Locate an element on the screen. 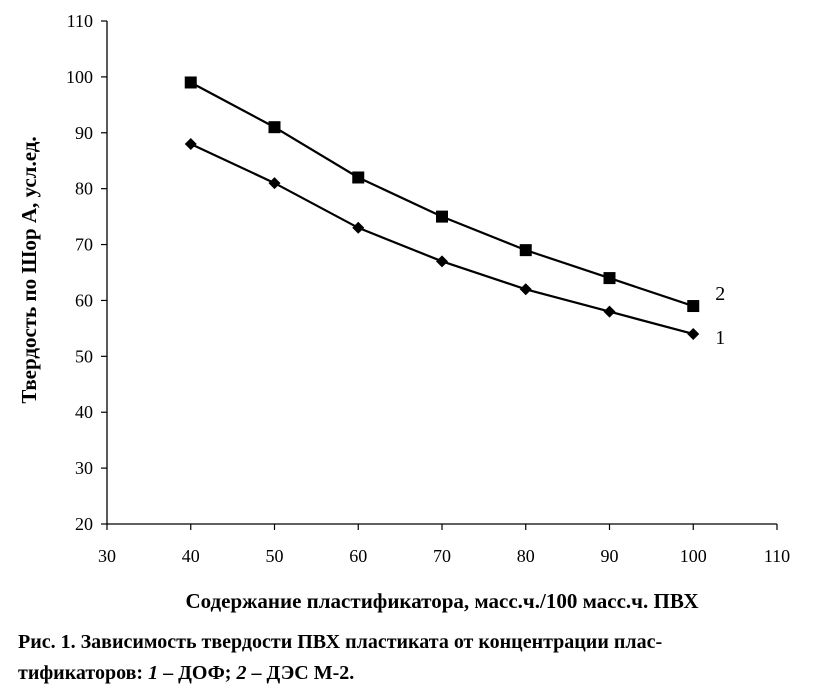 This screenshot has height=689, width=834. caption-series-1-text: – ДОФ; is located at coordinates (197, 673).